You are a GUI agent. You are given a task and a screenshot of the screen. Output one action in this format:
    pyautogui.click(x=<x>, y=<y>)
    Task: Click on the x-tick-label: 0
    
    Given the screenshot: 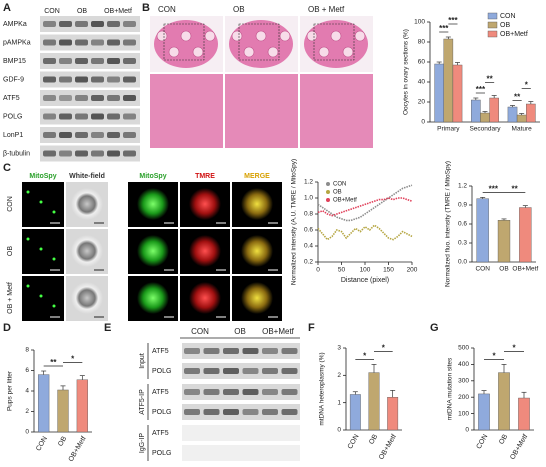 What is the action you would take?
    pyautogui.click(x=318, y=270)
    